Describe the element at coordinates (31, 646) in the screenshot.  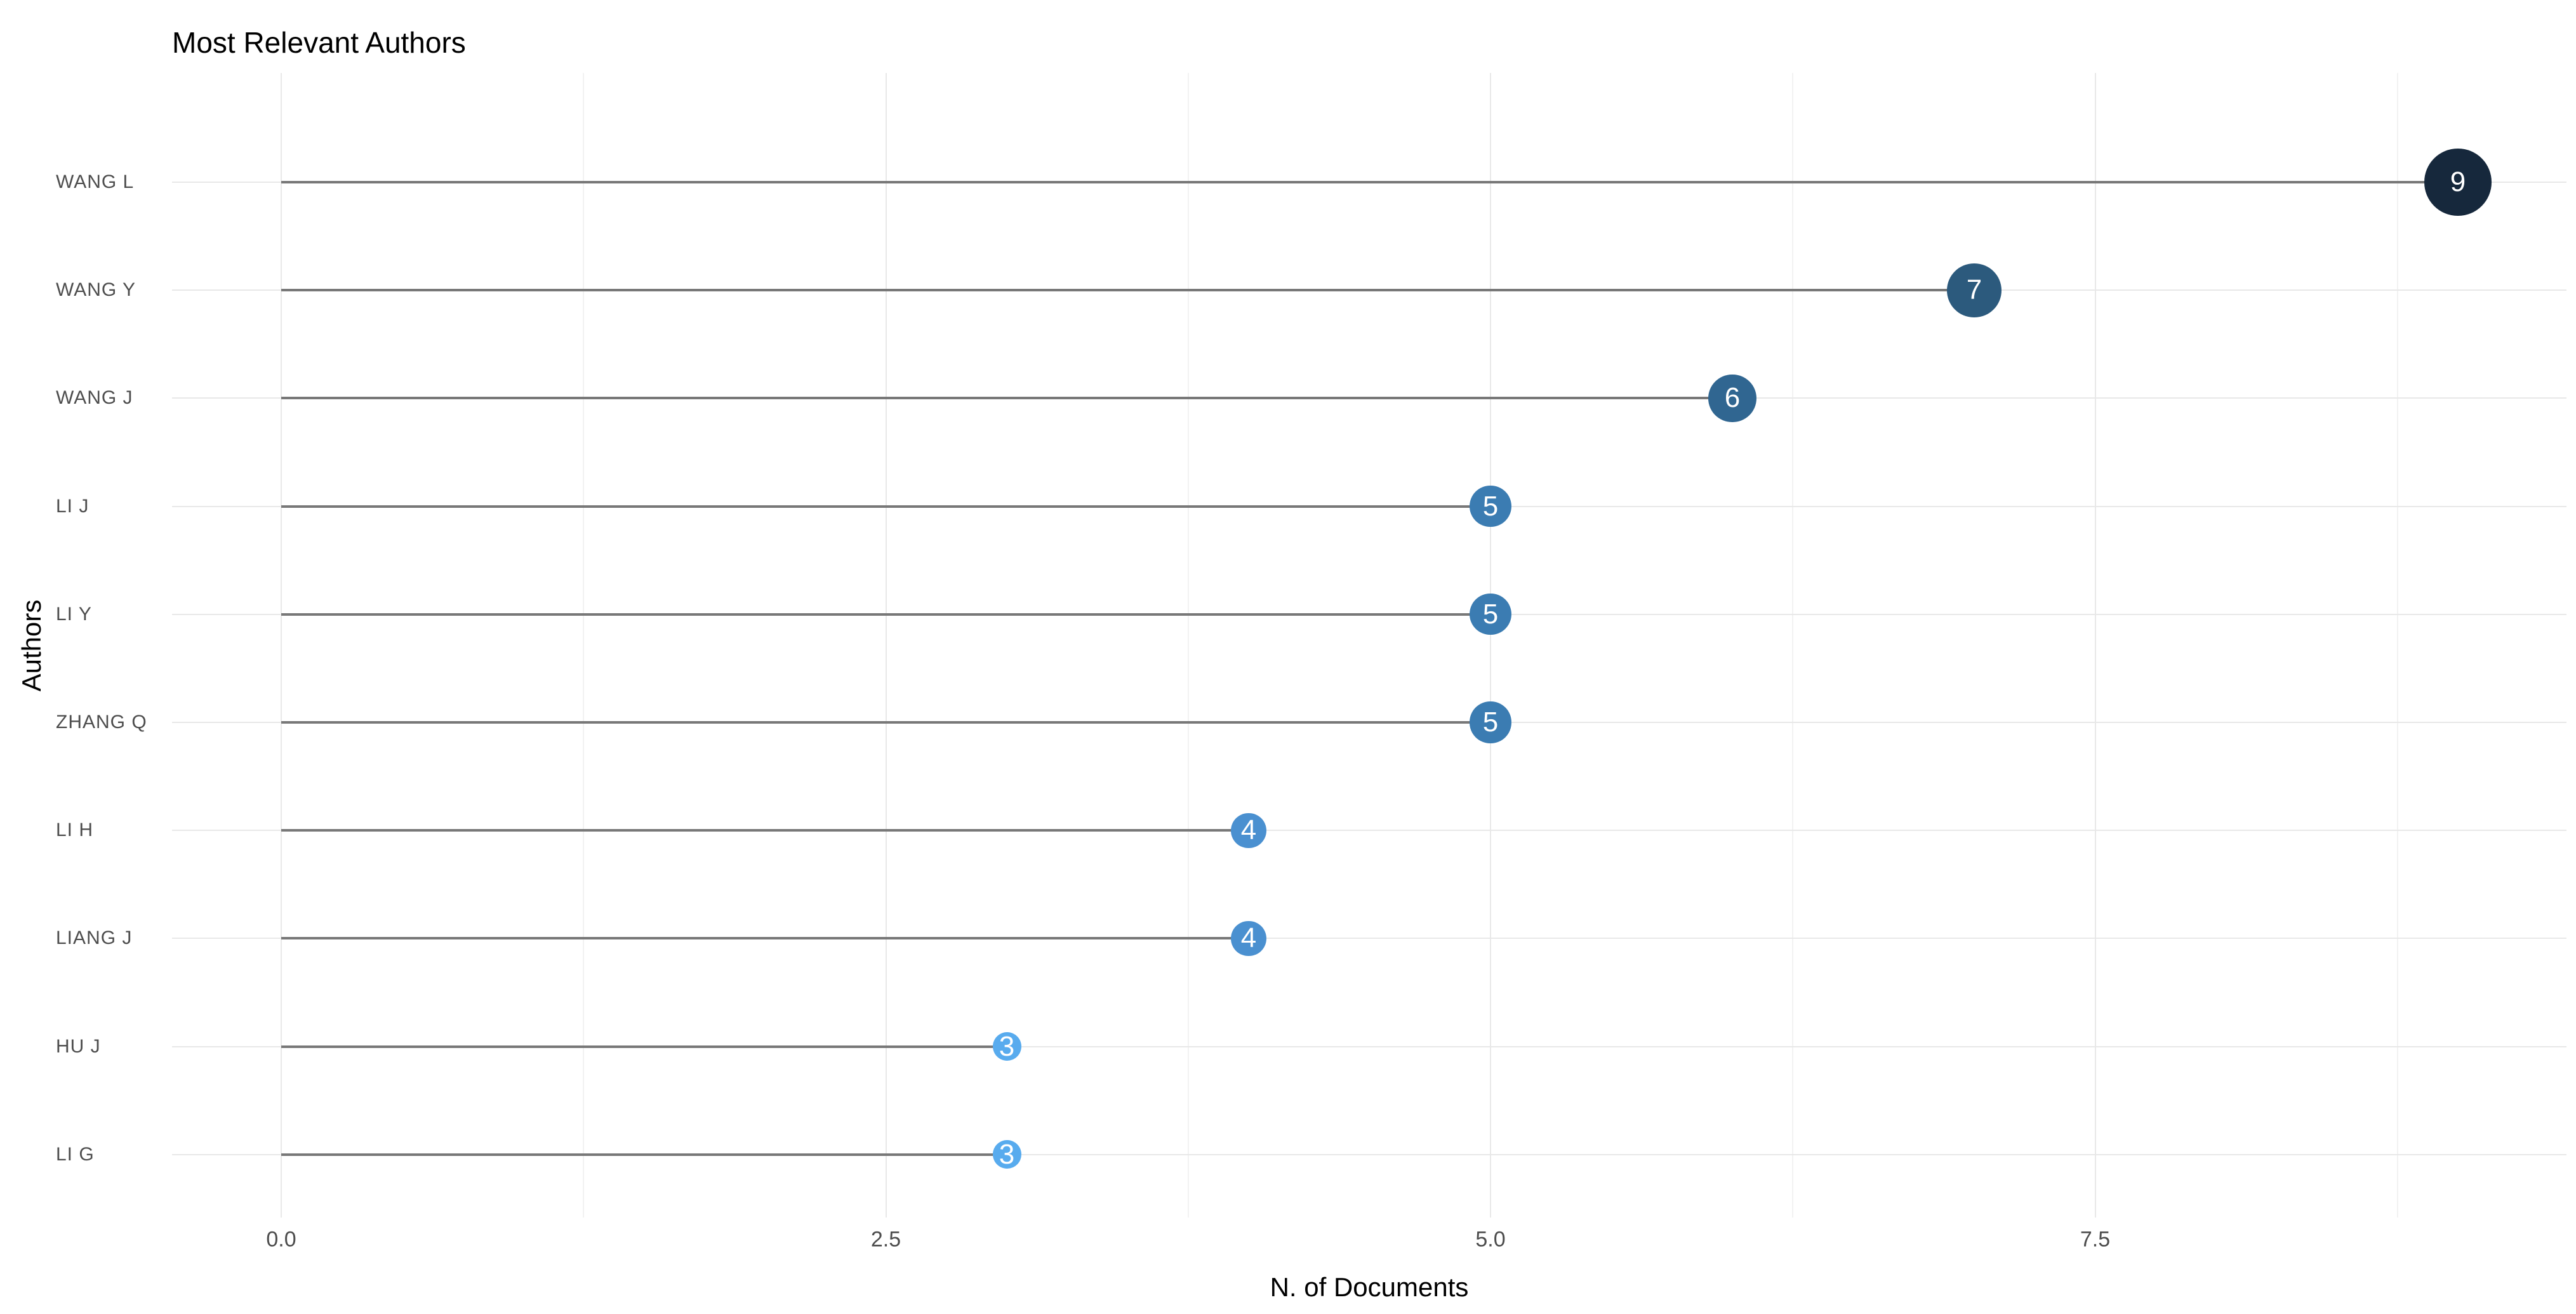
I see `y-axis-title: Authors` at that location.